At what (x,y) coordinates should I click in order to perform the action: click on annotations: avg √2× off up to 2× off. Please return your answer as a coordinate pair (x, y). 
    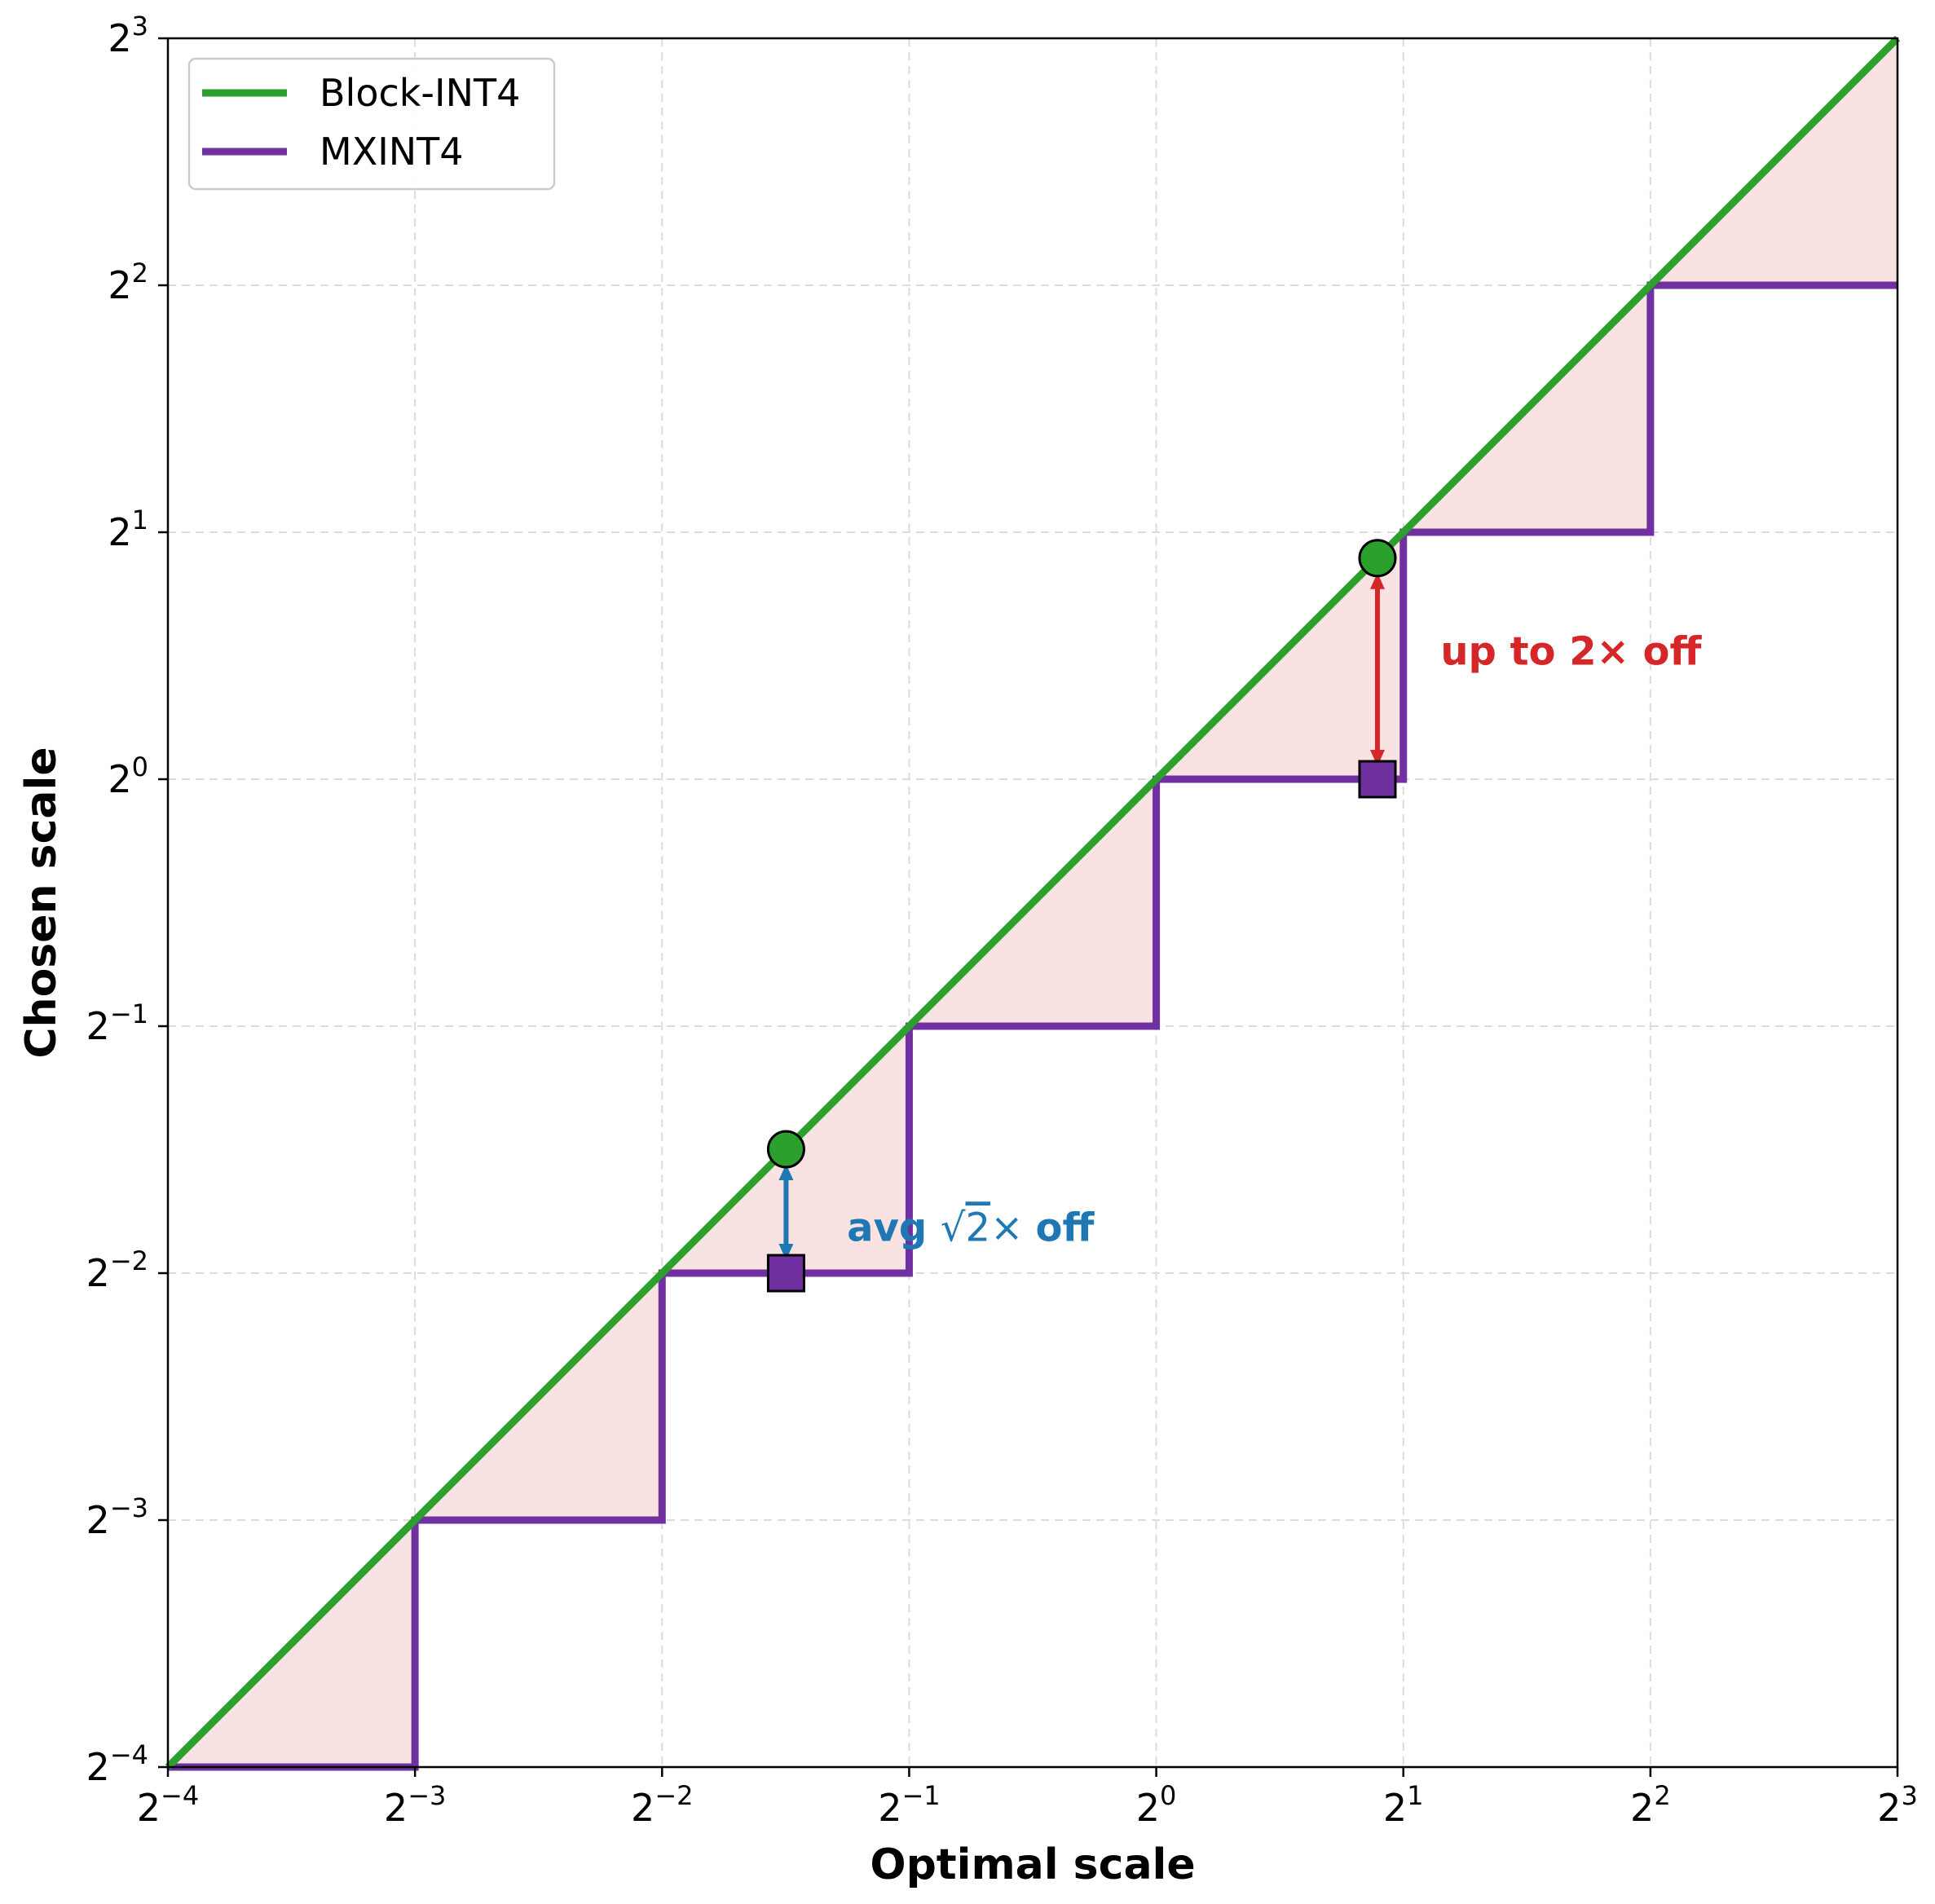
    Looking at the image, I should click on (1274, 940).